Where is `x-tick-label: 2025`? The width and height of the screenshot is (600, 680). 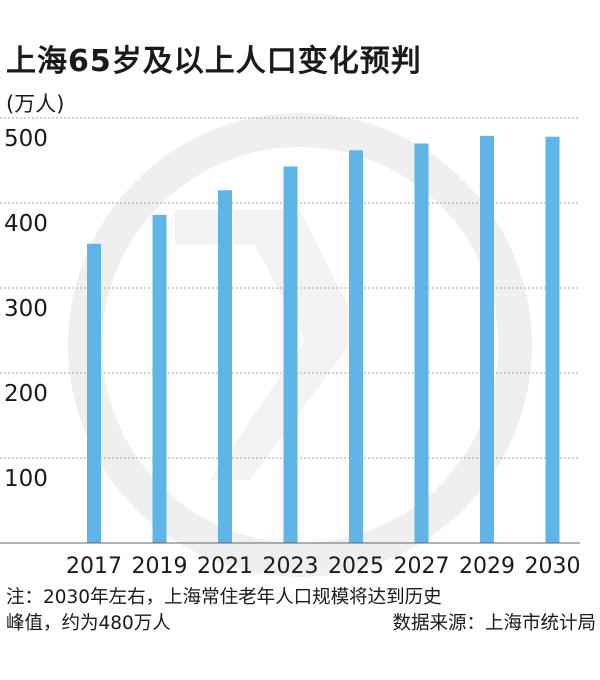 x-tick-label: 2025 is located at coordinates (356, 566).